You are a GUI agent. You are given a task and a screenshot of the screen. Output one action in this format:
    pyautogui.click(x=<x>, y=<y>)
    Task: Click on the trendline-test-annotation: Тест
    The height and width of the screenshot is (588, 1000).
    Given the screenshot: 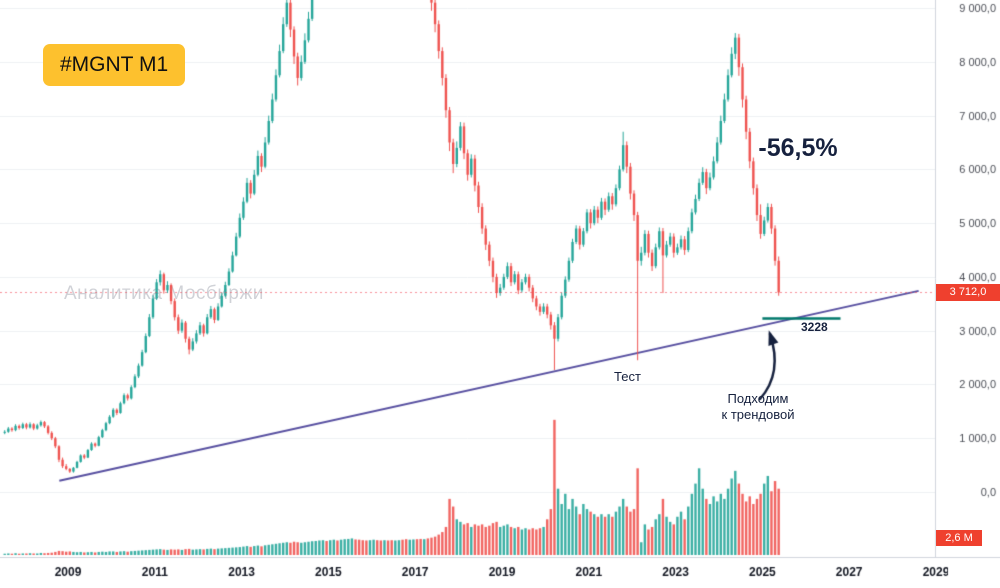 What is the action you would take?
    pyautogui.click(x=627, y=376)
    